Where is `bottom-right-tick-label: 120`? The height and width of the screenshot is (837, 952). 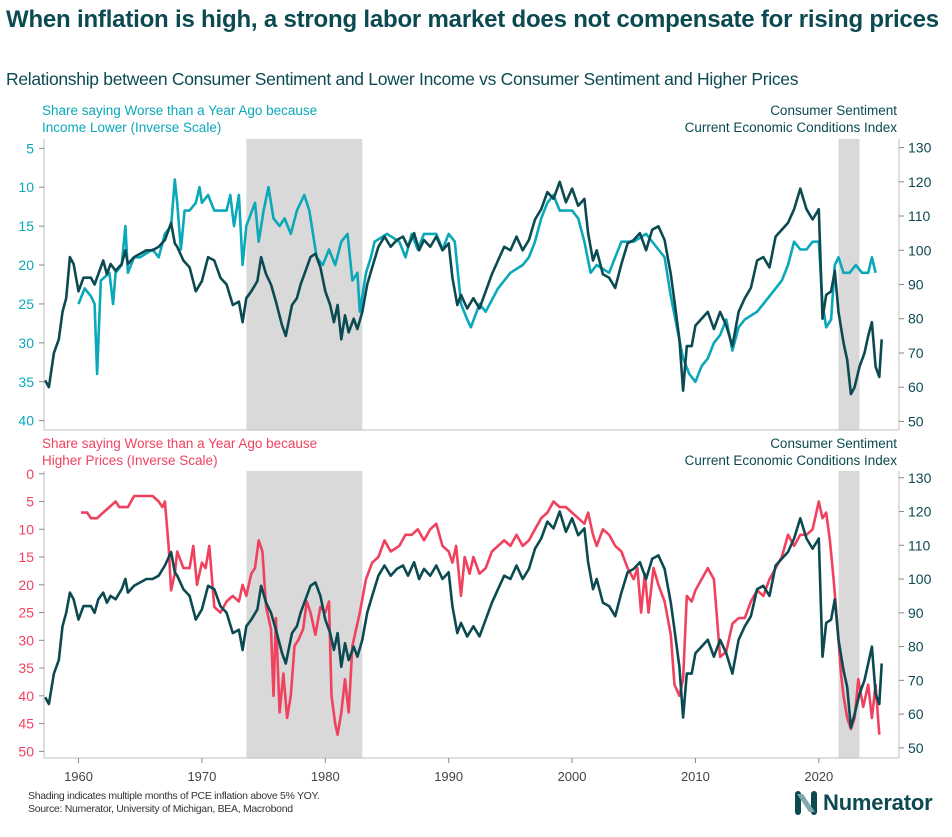
bottom-right-tick-label: 120 is located at coordinates (920, 512).